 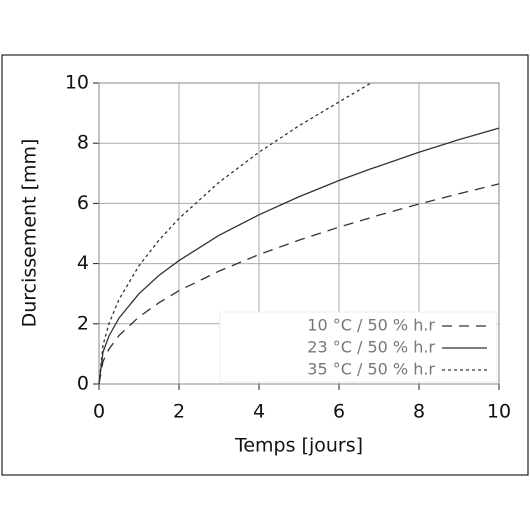 What do you see at coordinates (83, 143) in the screenshot?
I see `y-tick-label: 8` at bounding box center [83, 143].